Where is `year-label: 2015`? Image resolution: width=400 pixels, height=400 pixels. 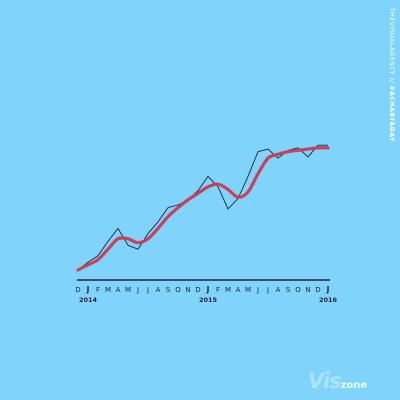
year-label: 2015 is located at coordinates (208, 300).